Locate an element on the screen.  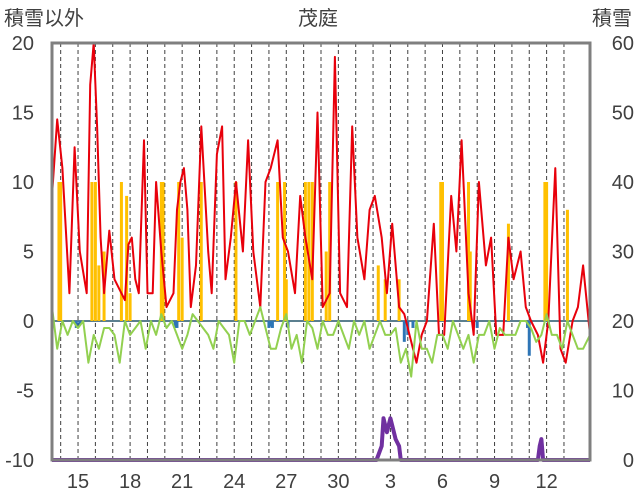
right-tick-label: 60 is located at coordinates (623, 44).